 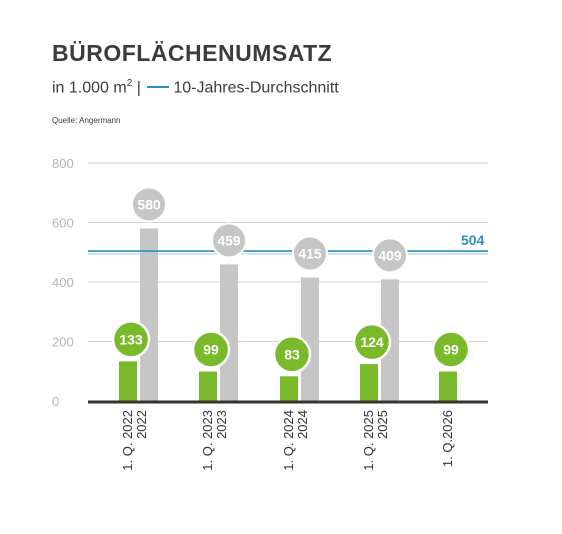 I want to click on x-category-label: 2025, so click(x=382, y=424).